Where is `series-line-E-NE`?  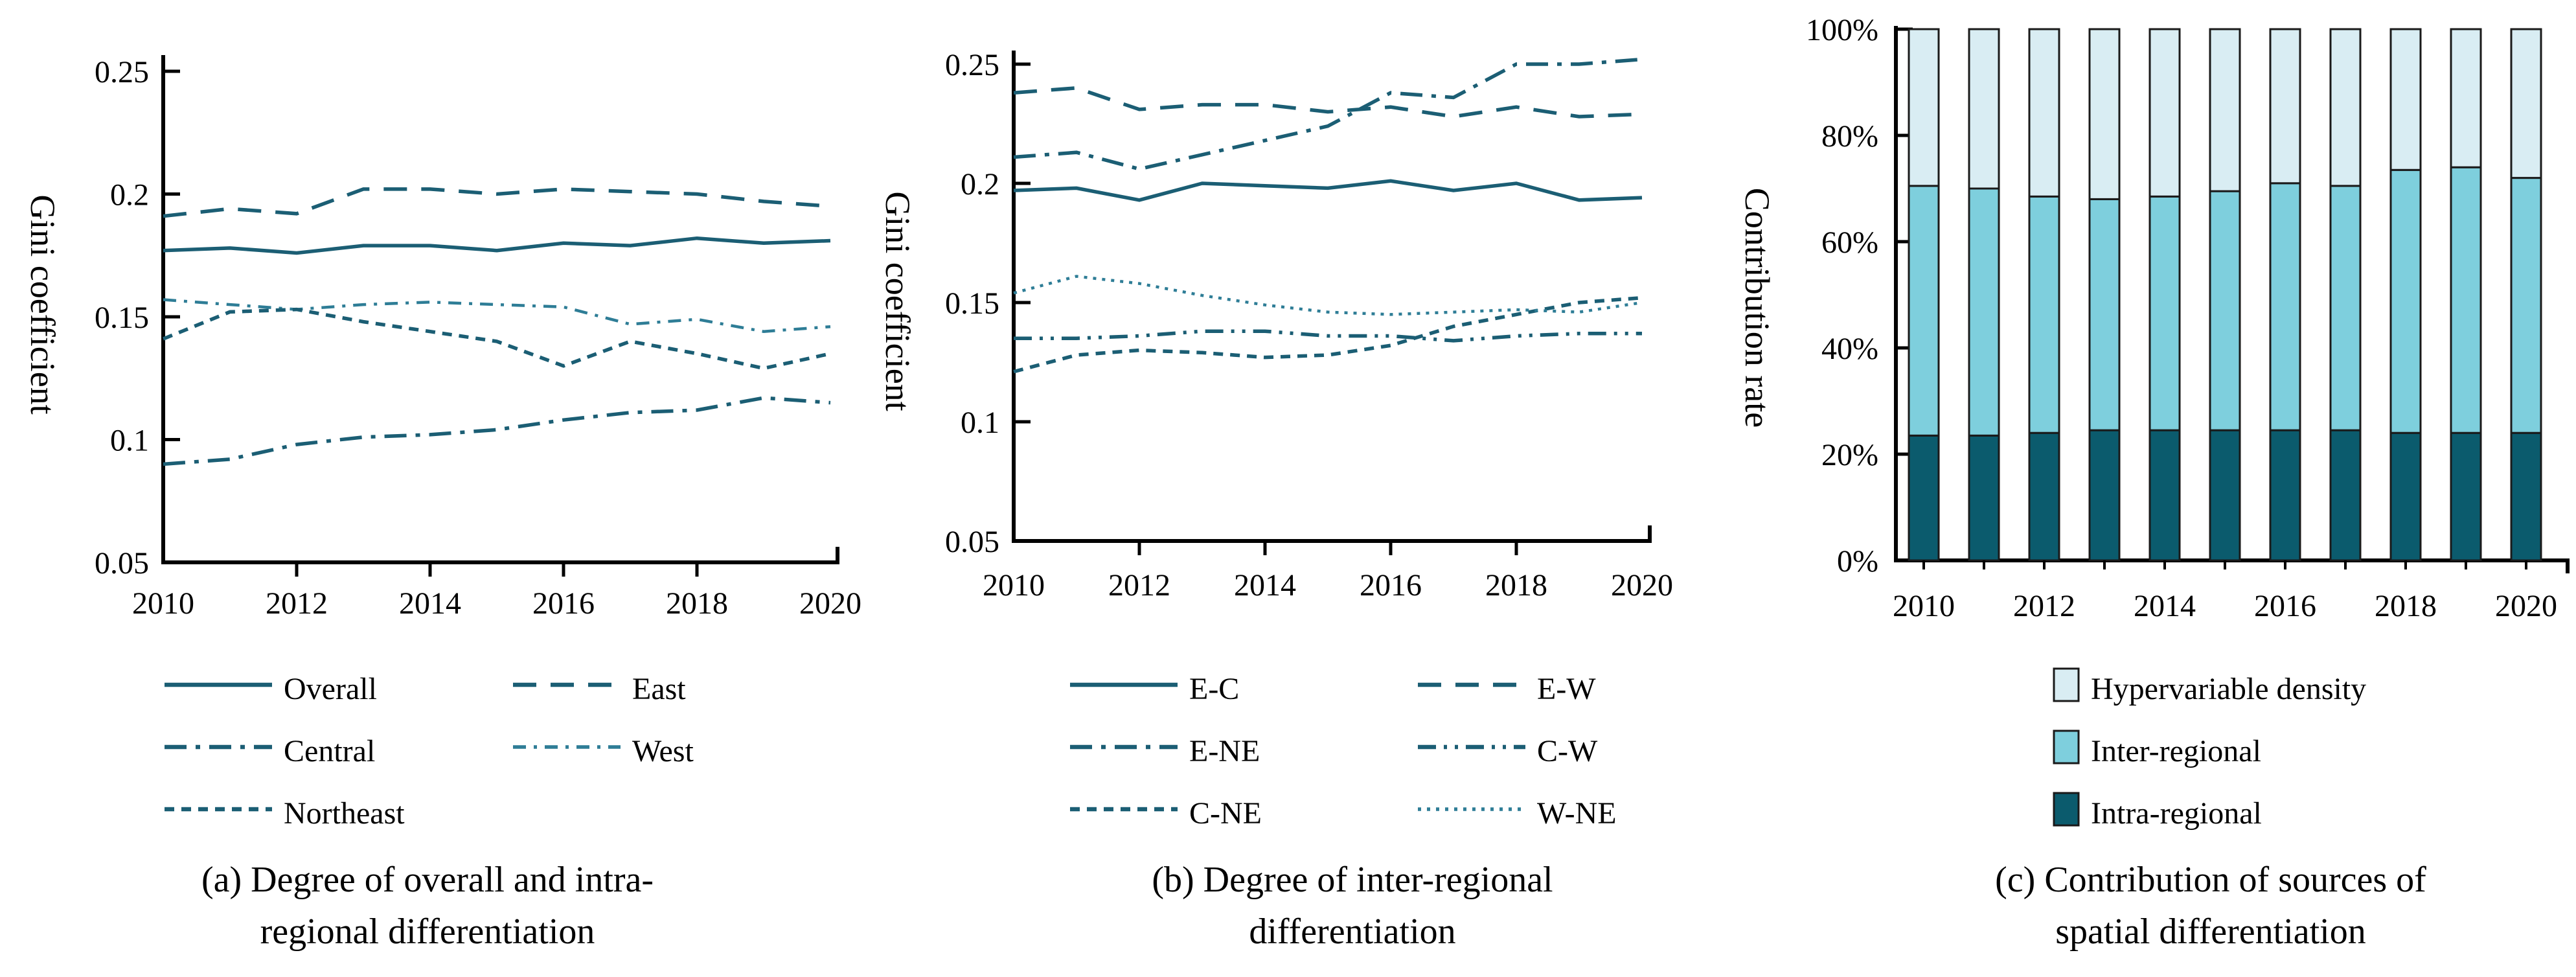
series-line-E-NE is located at coordinates (1328, 114).